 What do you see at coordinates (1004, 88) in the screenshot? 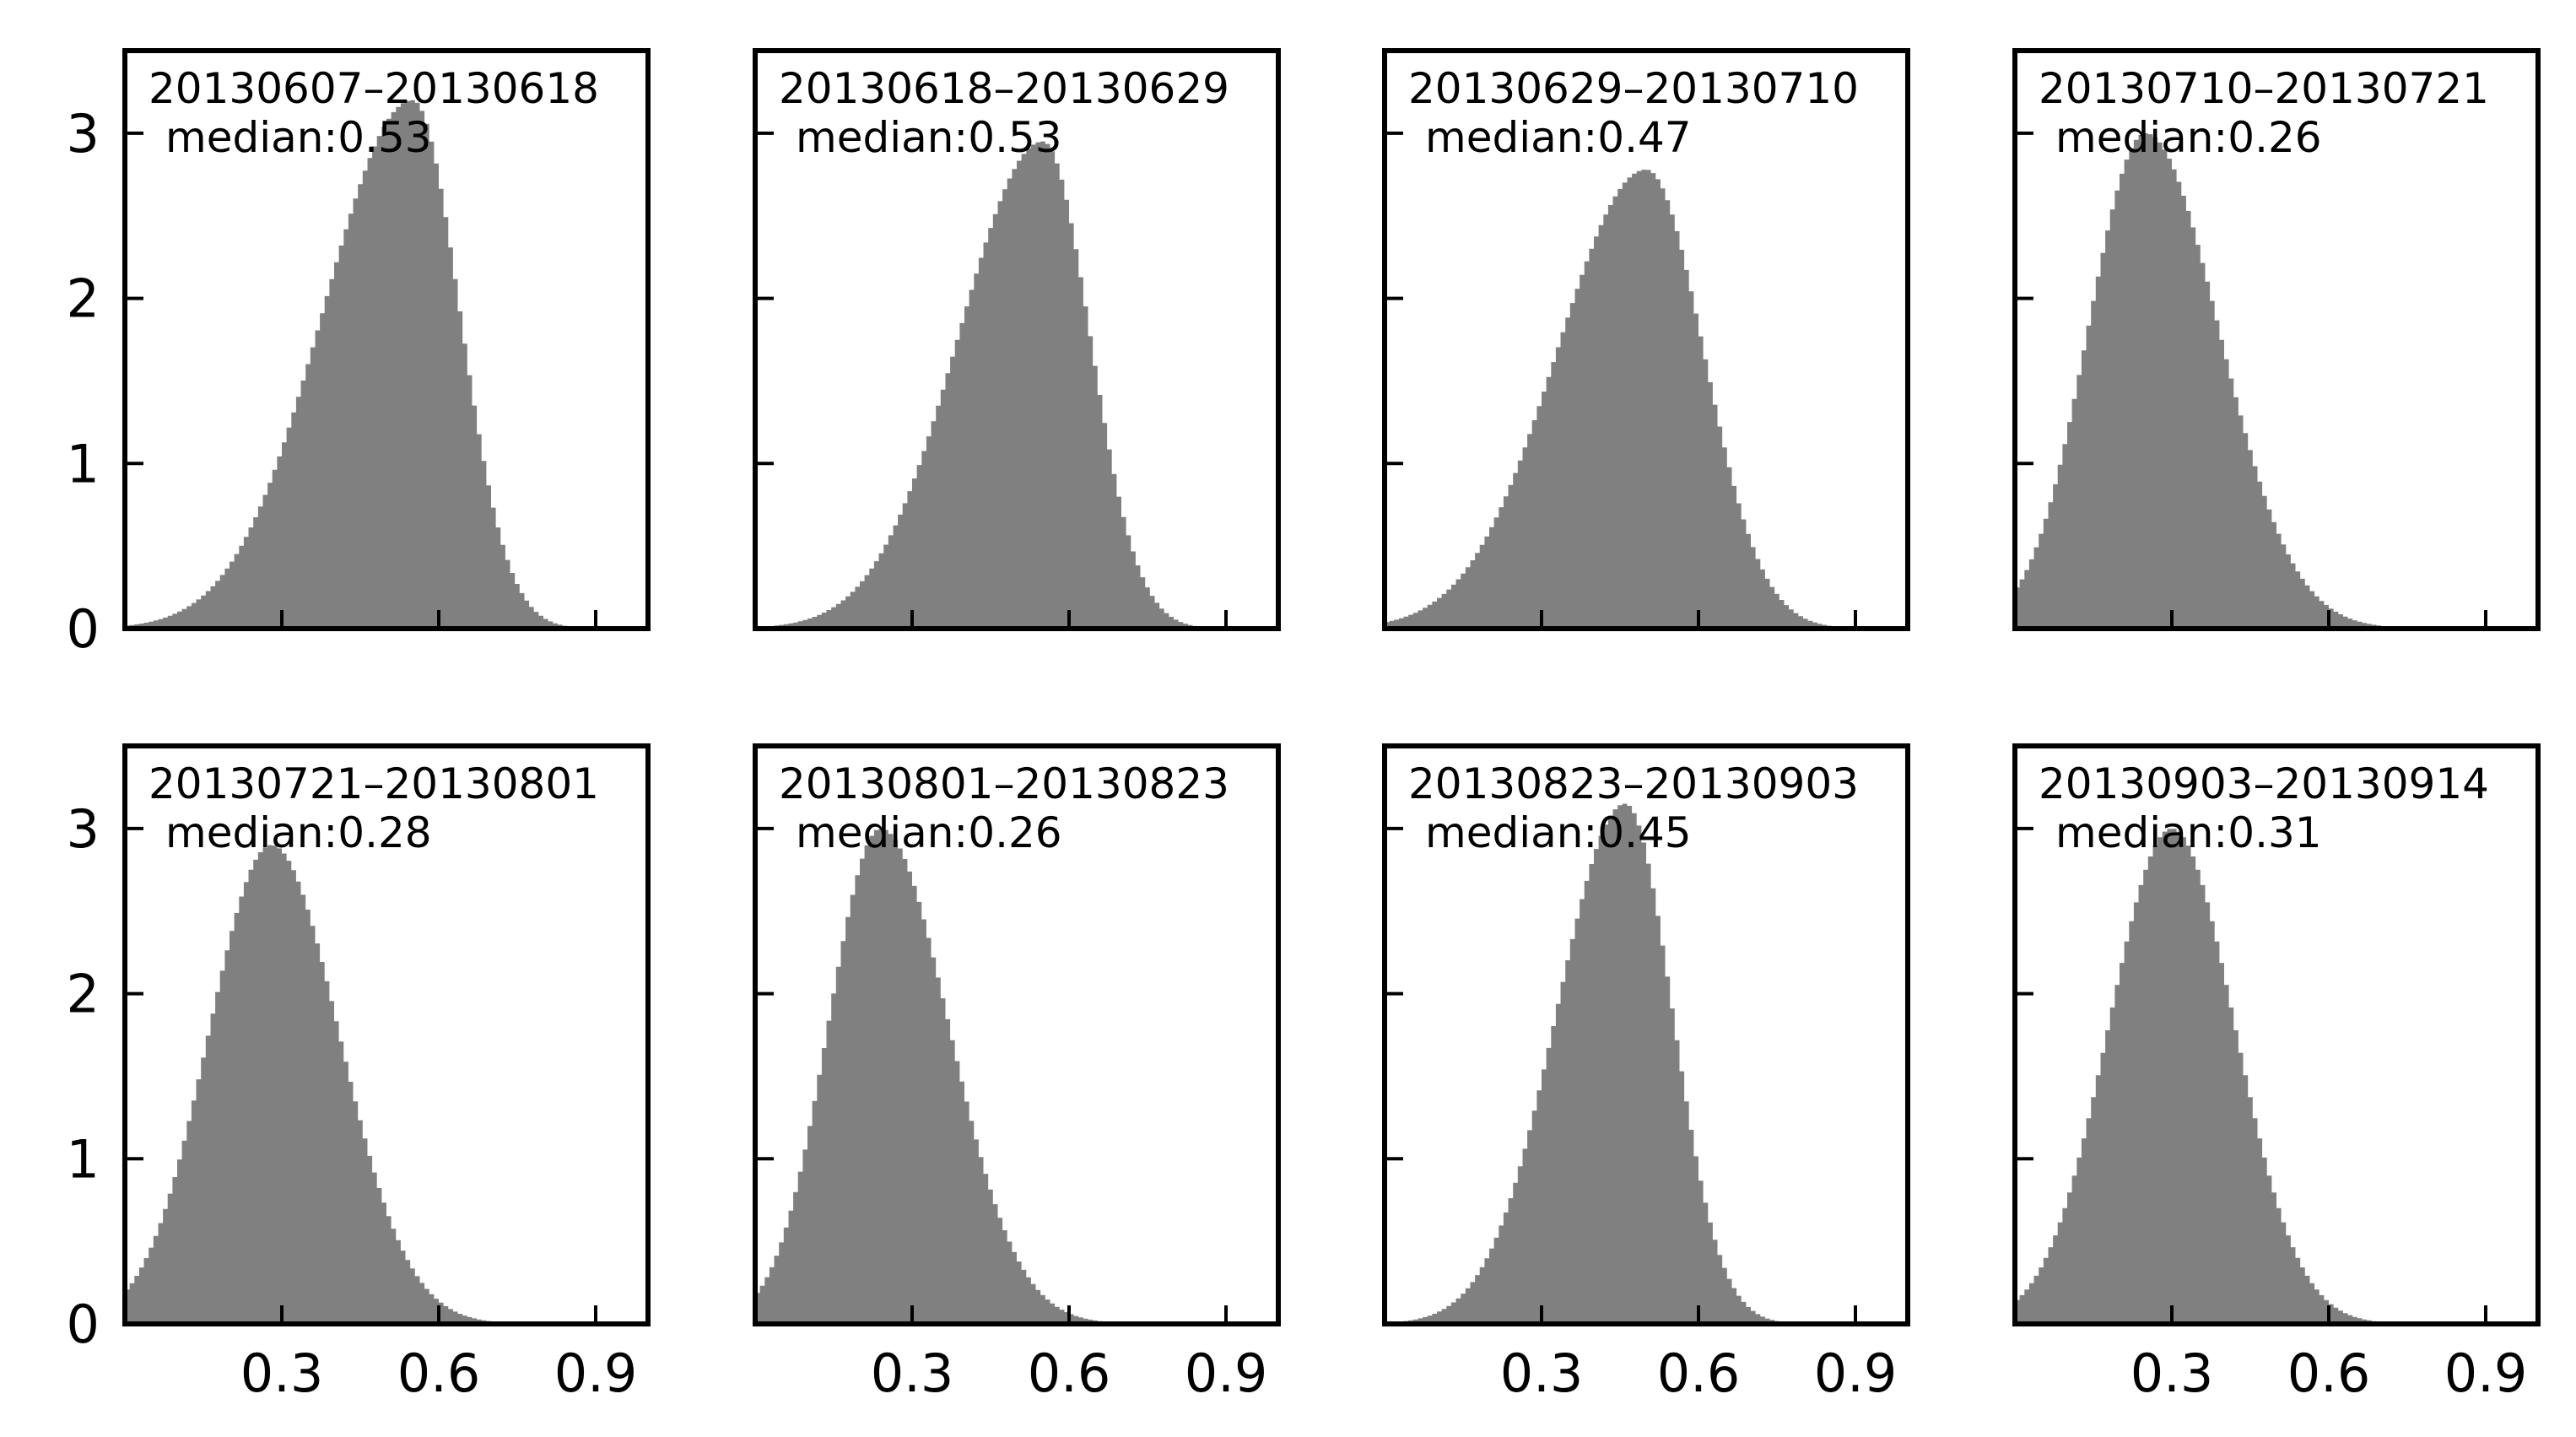
I see `panel-date-range: 20130618–20130629` at bounding box center [1004, 88].